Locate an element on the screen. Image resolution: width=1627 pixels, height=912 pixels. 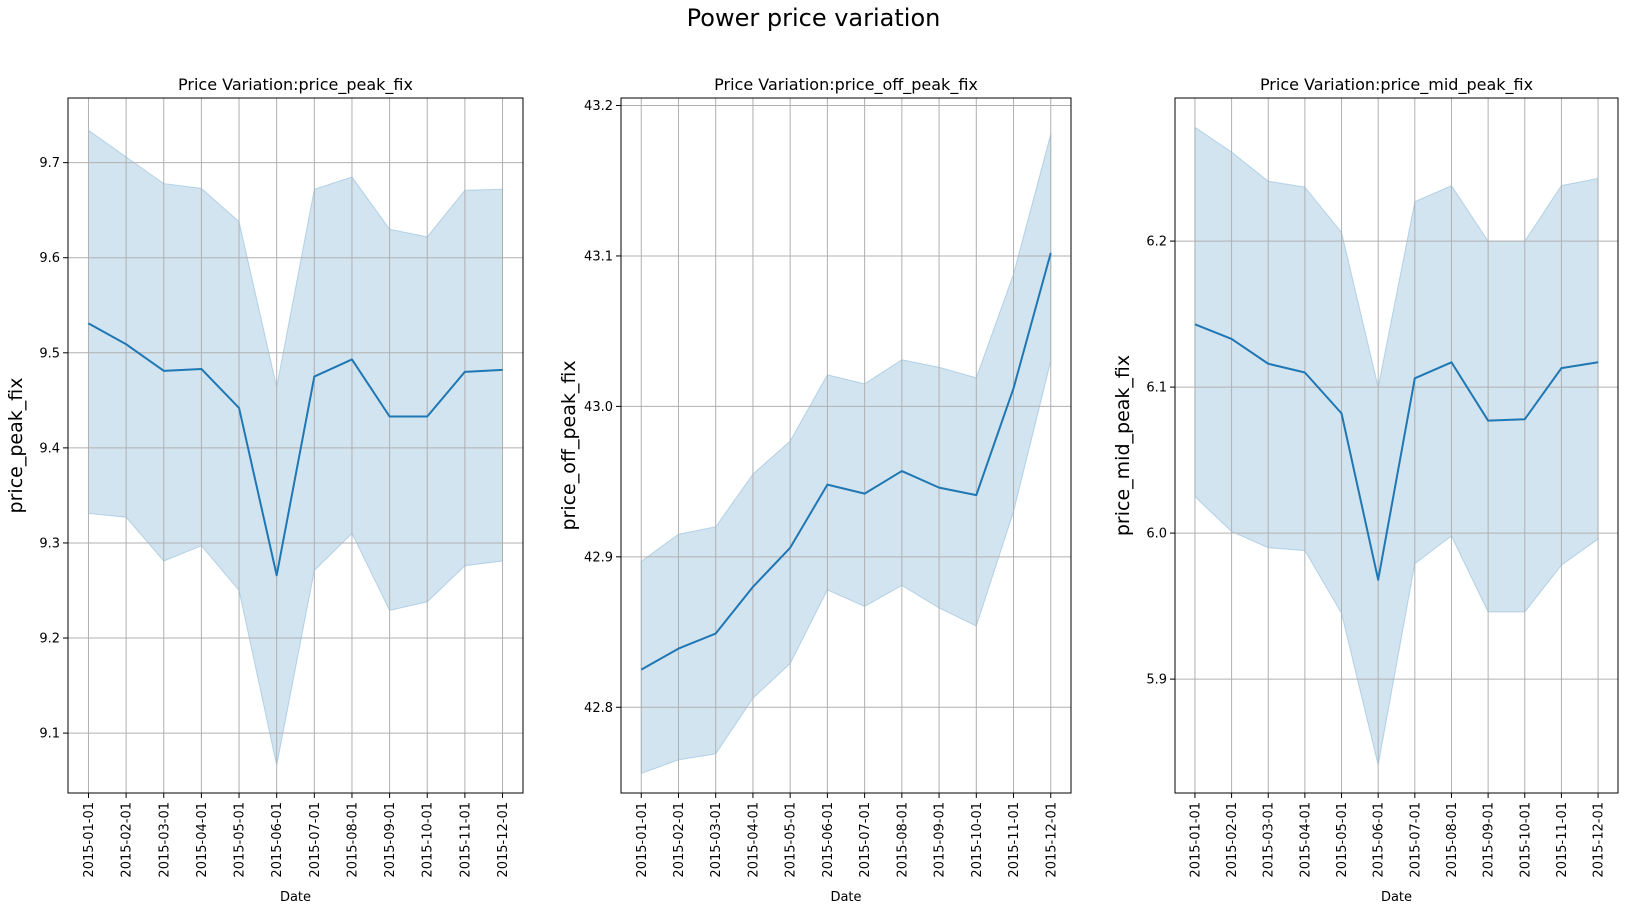
y-tick-label: 43.1 is located at coordinates (598, 256).